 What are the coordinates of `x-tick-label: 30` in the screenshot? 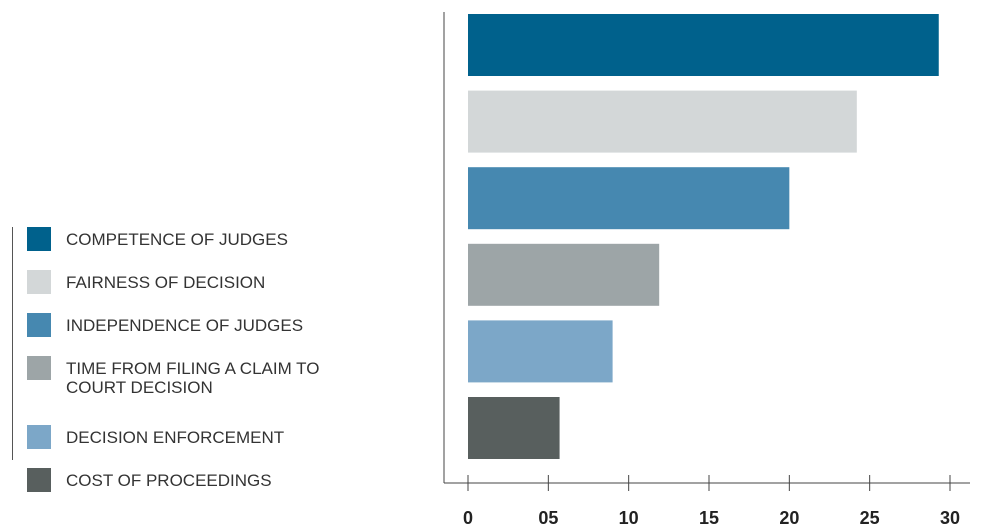 It's located at (950, 517).